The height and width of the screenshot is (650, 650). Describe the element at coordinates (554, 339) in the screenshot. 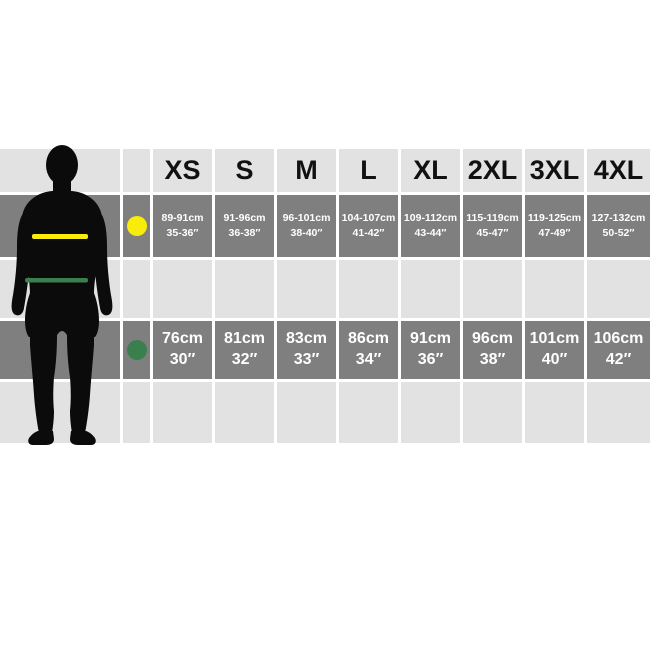

I see `waist-cm: 101cm` at that location.